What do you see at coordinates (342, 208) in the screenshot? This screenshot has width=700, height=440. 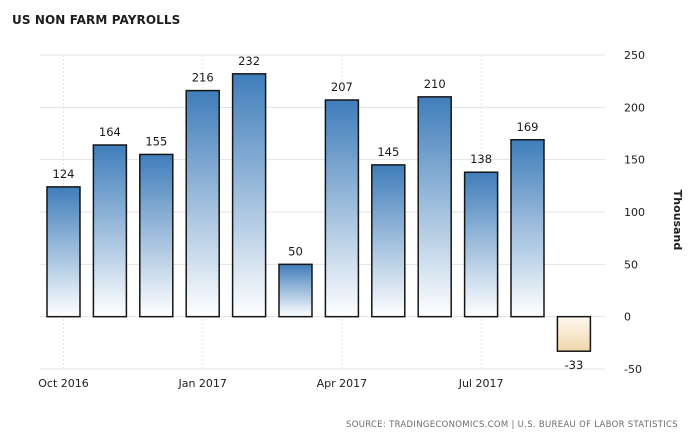 I see `bar-apr-2017` at bounding box center [342, 208].